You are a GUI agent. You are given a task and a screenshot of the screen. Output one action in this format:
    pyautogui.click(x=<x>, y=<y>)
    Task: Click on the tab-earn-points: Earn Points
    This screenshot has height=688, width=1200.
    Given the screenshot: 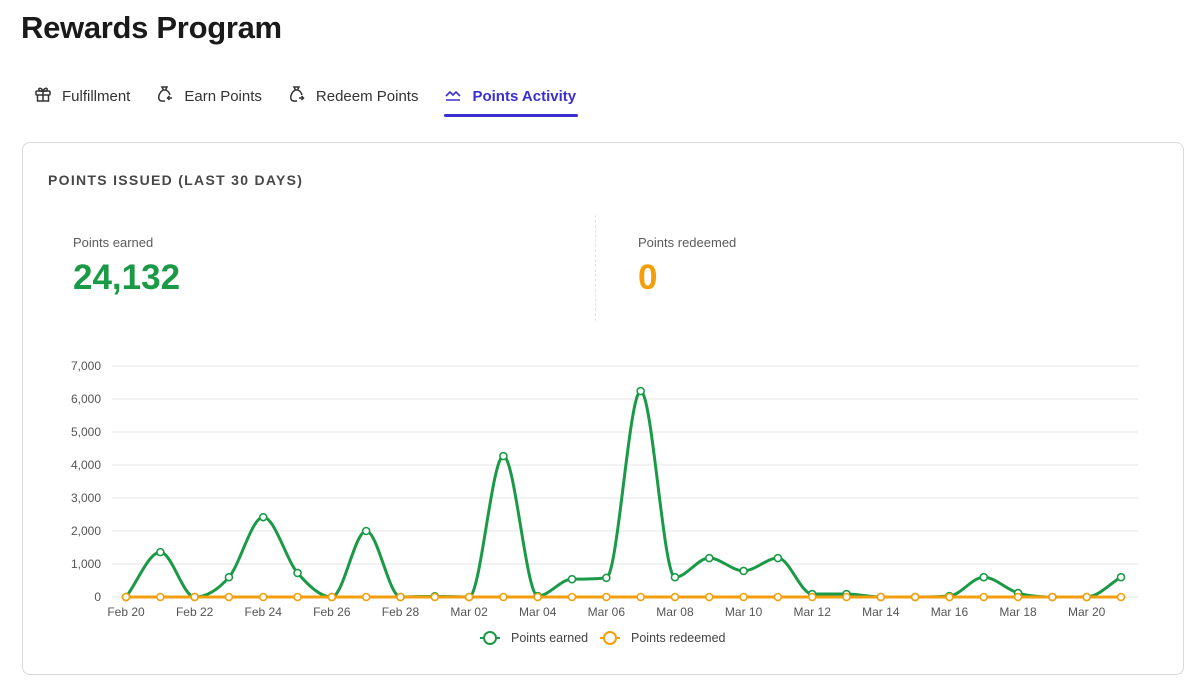 What is the action you would take?
    pyautogui.click(x=209, y=96)
    